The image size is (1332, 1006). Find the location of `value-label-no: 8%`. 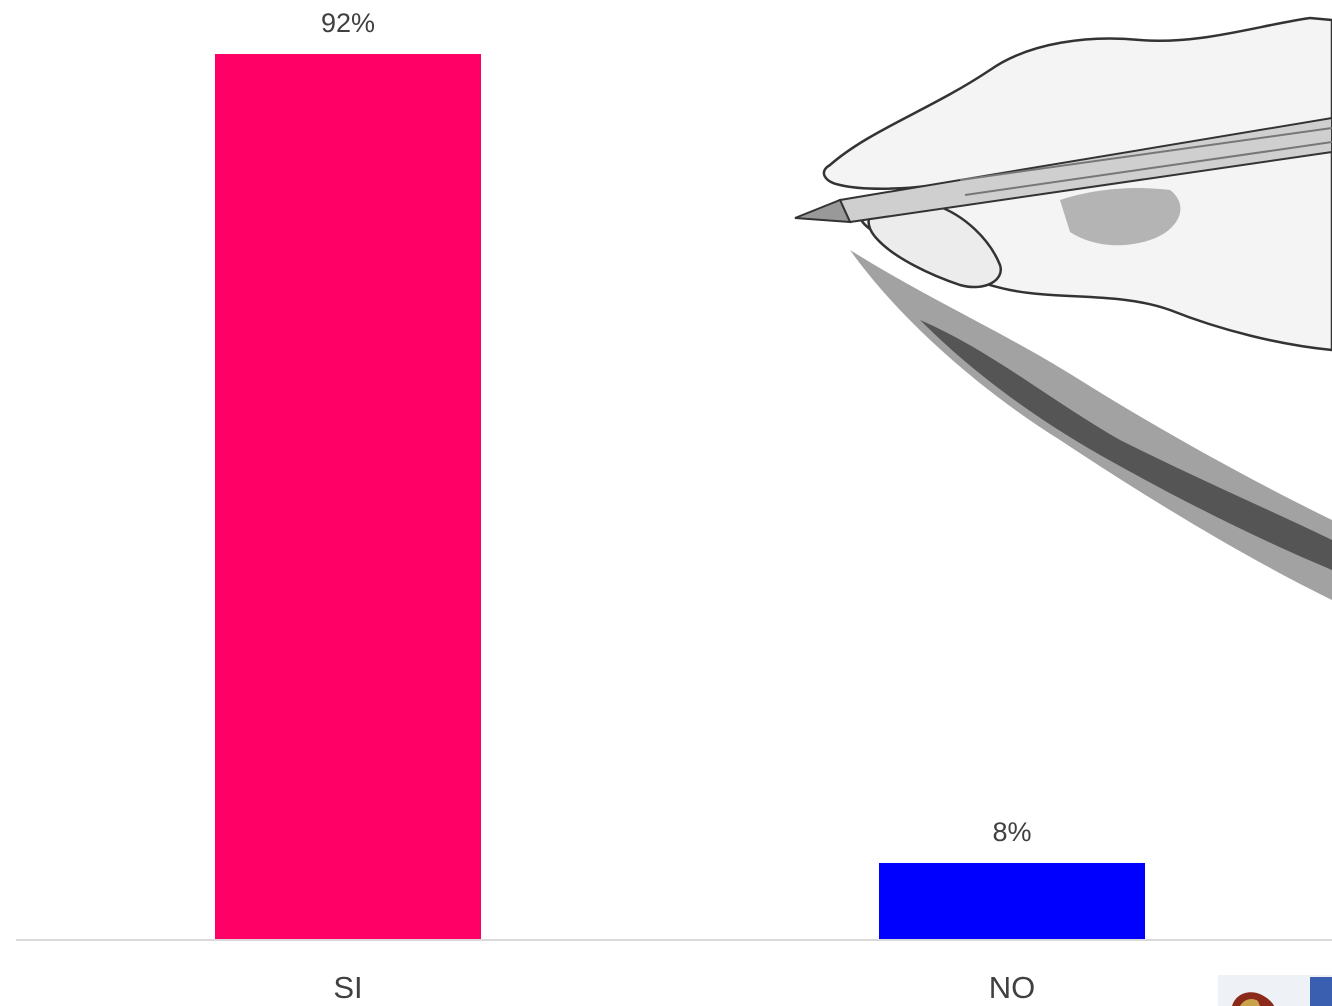

value-label-no: 8% is located at coordinates (1011, 832).